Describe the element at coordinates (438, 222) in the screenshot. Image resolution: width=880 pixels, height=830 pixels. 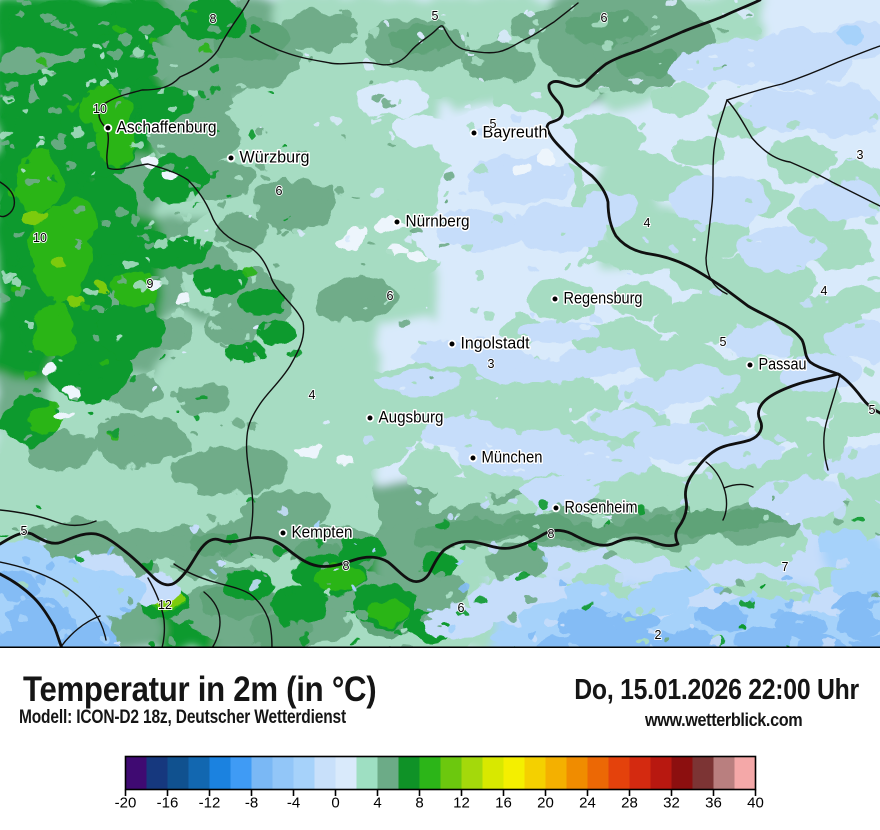
I see `svg-text: Nürnberg` at that location.